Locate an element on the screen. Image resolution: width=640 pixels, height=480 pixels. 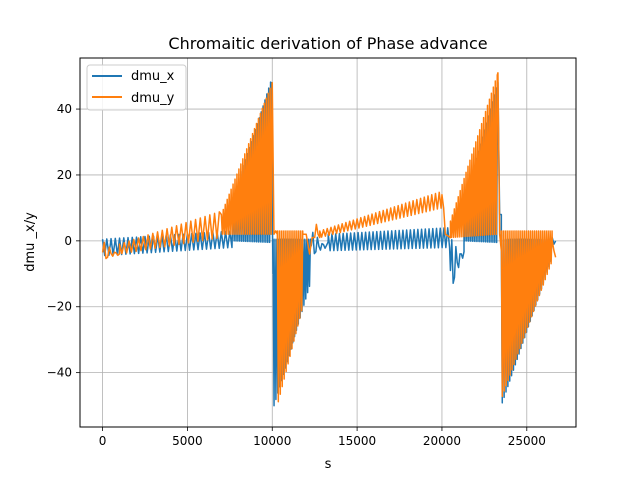
y-tick-label: 40 is located at coordinates (64, 109).